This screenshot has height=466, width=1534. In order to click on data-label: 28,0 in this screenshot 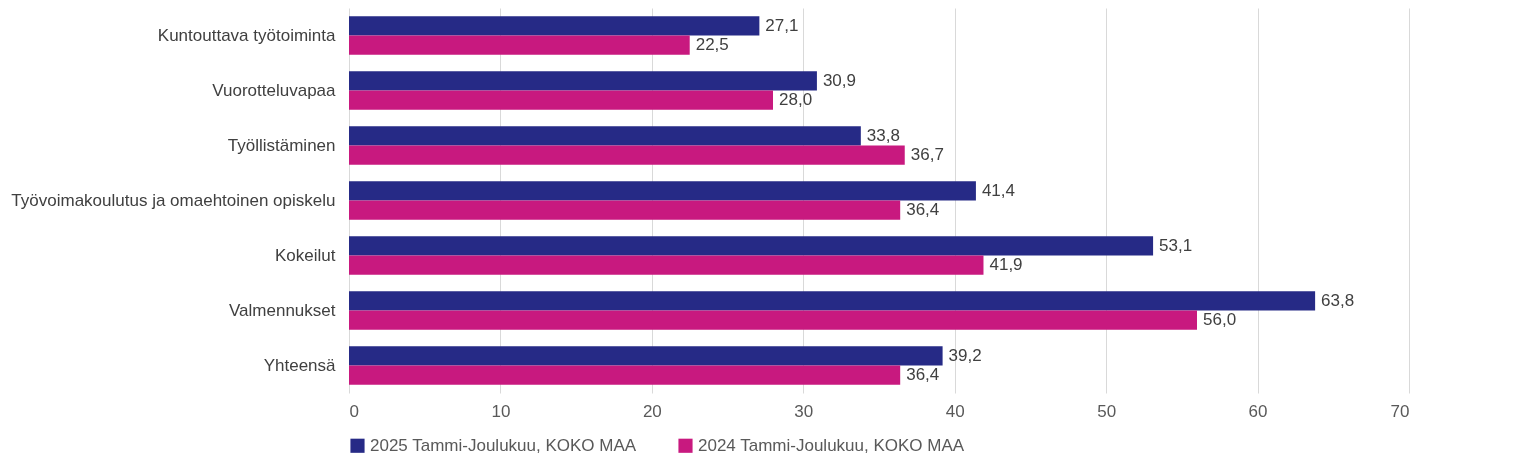, I will do `click(796, 100)`.